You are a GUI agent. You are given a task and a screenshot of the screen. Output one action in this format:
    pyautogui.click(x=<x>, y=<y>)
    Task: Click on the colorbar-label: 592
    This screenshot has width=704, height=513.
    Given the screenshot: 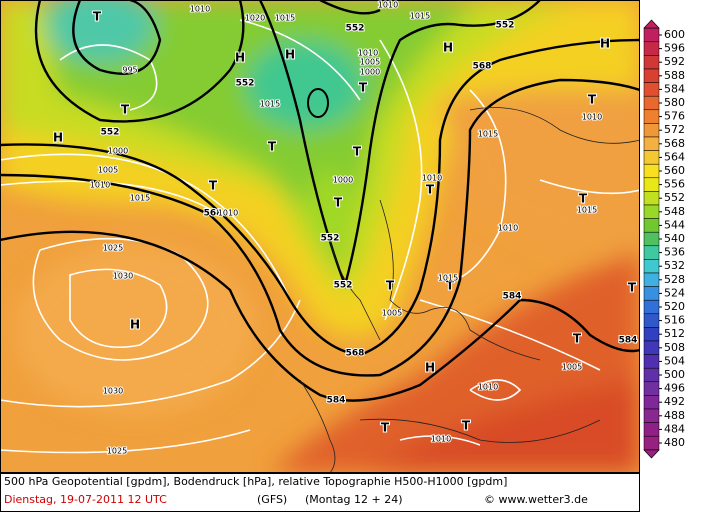 What is the action you would take?
    pyautogui.click(x=674, y=61)
    